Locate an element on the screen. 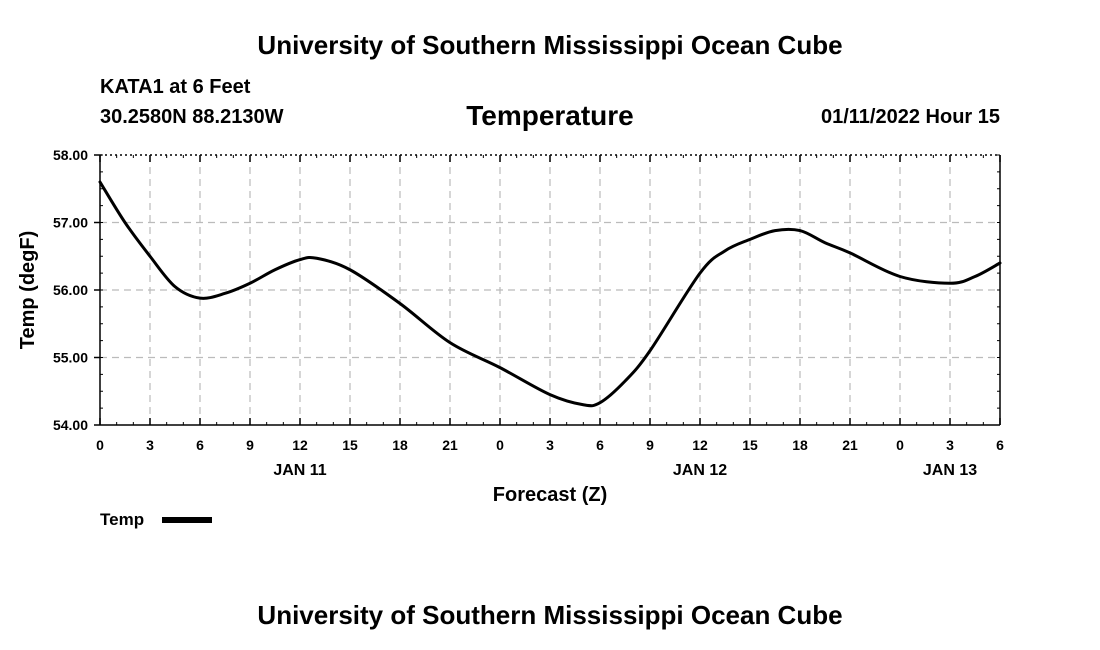 This screenshot has height=650, width=1100. station-label: KATA1 at 6 Feet is located at coordinates (175, 87).